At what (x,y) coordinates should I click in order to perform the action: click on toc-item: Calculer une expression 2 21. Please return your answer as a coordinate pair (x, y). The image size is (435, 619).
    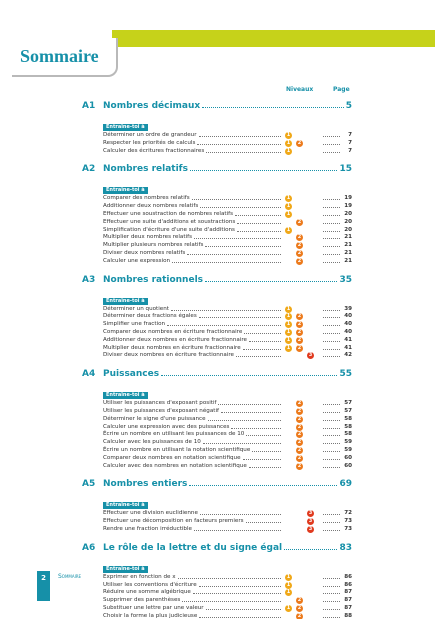
    Looking at the image, I should click on (227, 261).